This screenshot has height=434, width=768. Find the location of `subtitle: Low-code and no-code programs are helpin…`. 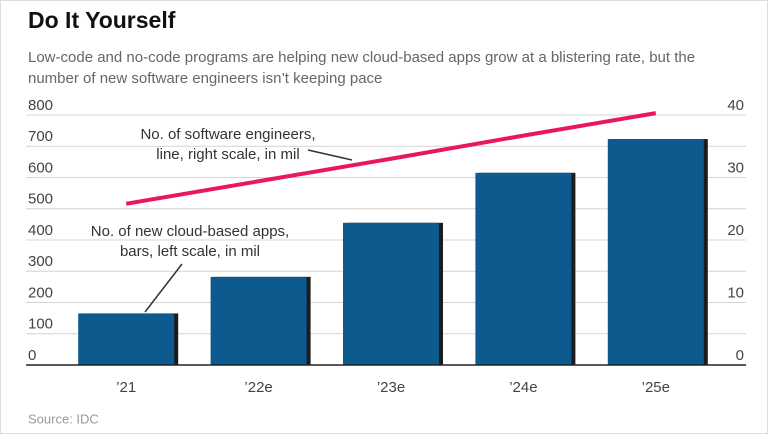

subtitle: Low-code and no-code programs are helpin… is located at coordinates (361, 57).